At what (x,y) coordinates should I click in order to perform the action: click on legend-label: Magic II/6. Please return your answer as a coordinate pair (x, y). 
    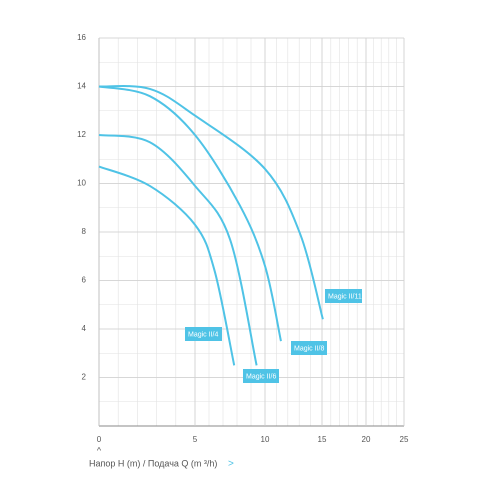
    Looking at the image, I should click on (261, 376).